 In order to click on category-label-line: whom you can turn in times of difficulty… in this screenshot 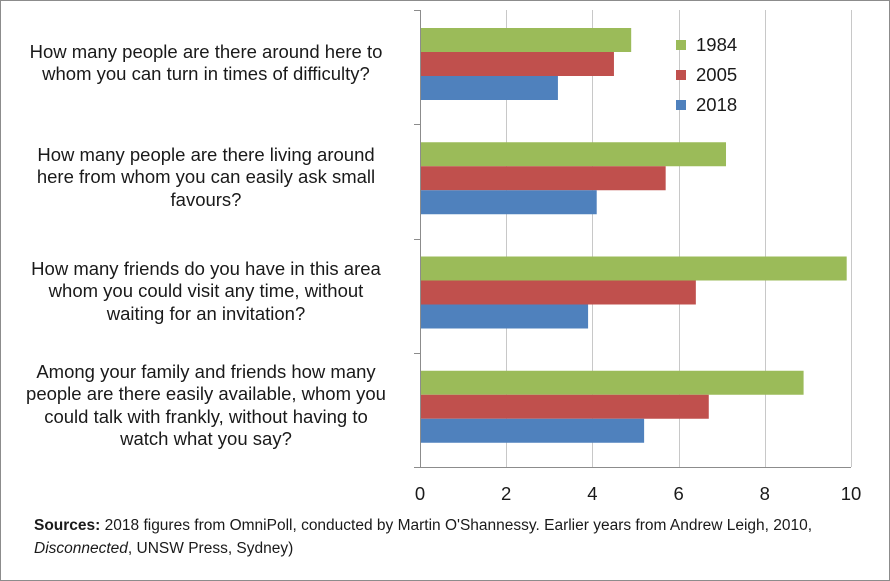, I will do `click(206, 74)`.